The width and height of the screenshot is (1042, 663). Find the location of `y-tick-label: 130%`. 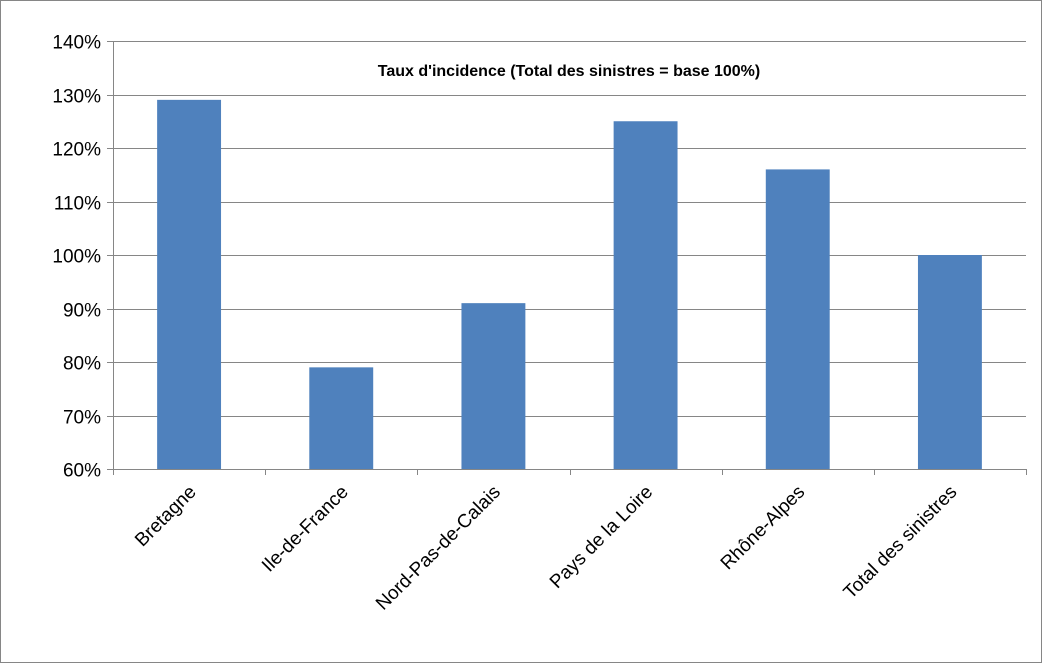

y-tick-label: 130% is located at coordinates (76, 97).